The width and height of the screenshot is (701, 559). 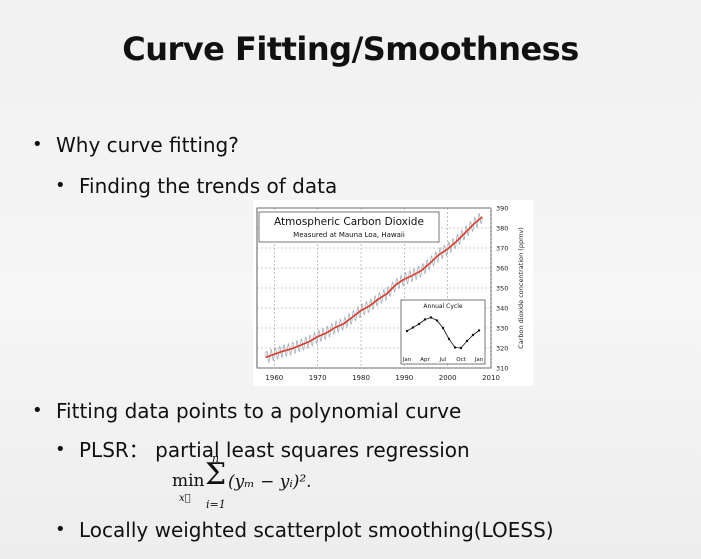 I want to click on y-tick-label: 330, so click(x=502, y=329).